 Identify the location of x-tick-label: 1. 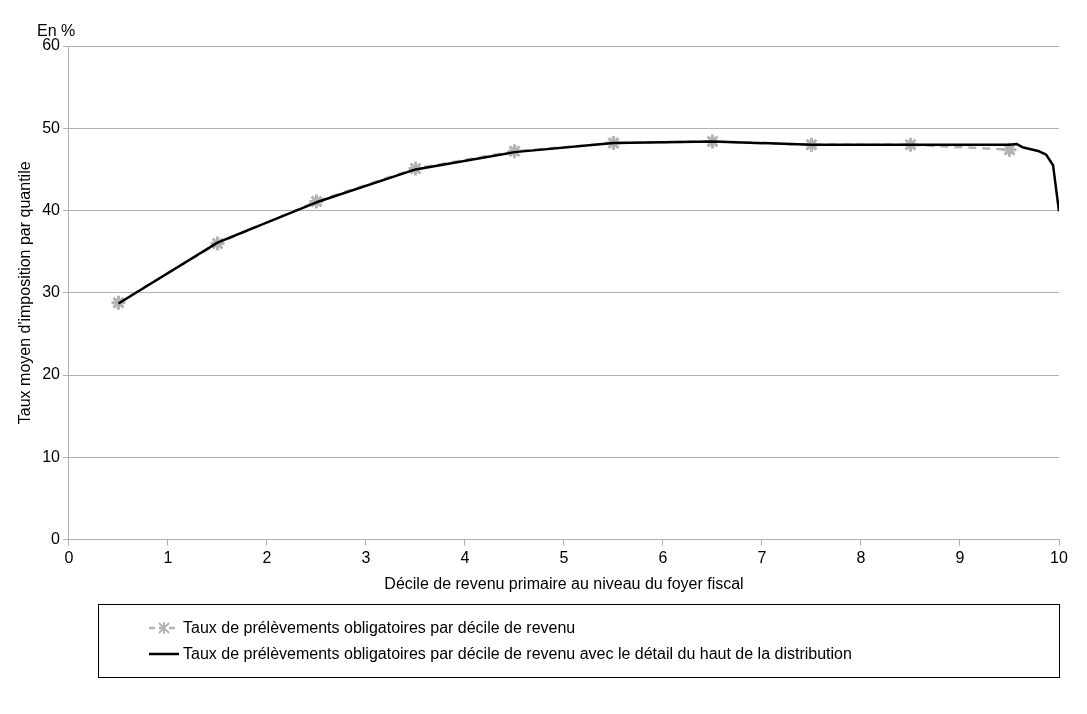
(168, 557).